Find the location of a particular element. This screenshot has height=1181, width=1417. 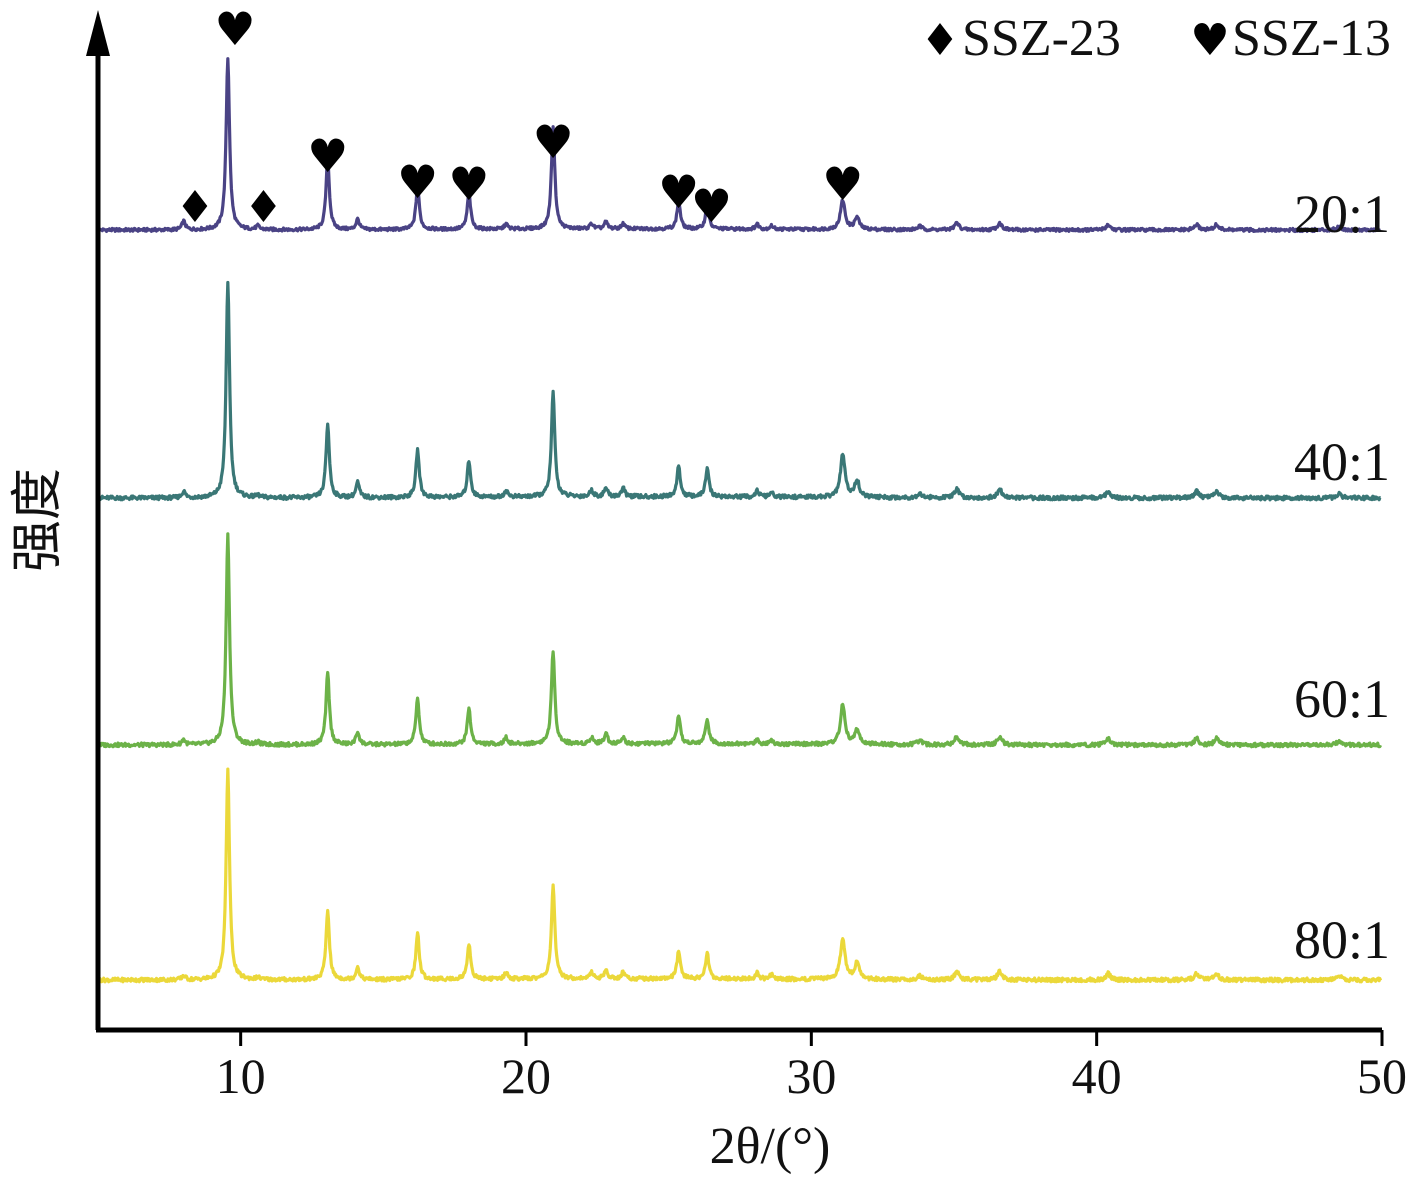

legend-label-SSZ-23: SSZ-23 is located at coordinates (1041, 38).